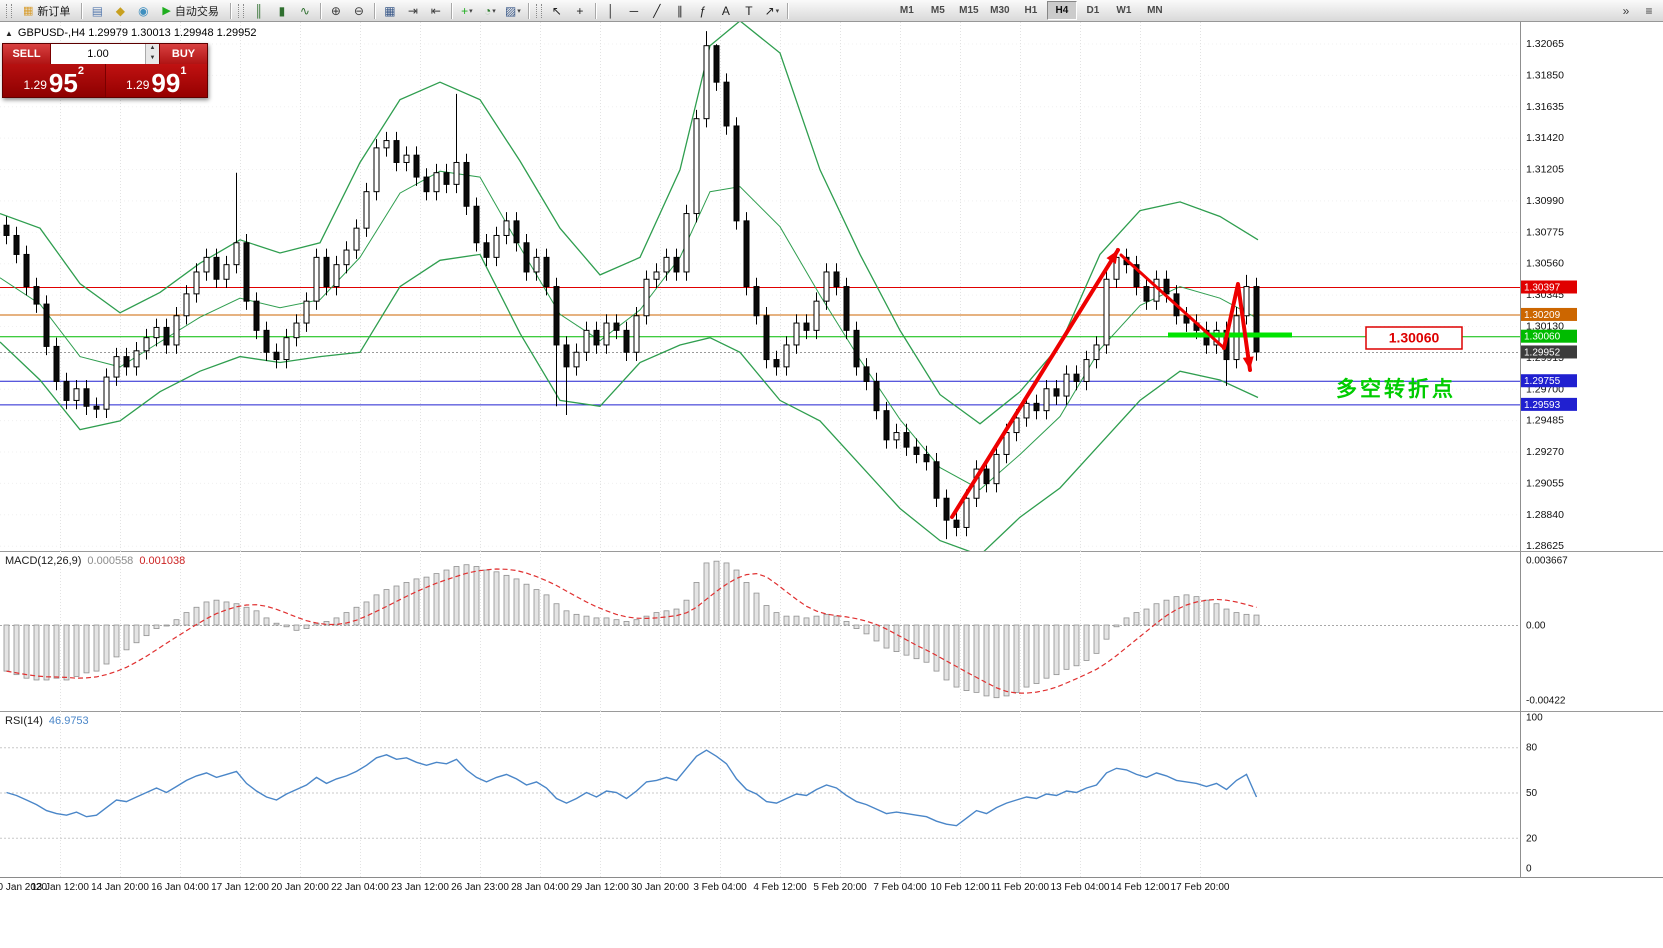 The height and width of the screenshot is (948, 1663). What do you see at coordinates (611, 10) in the screenshot?
I see `vertical-line-icon: │` at bounding box center [611, 10].